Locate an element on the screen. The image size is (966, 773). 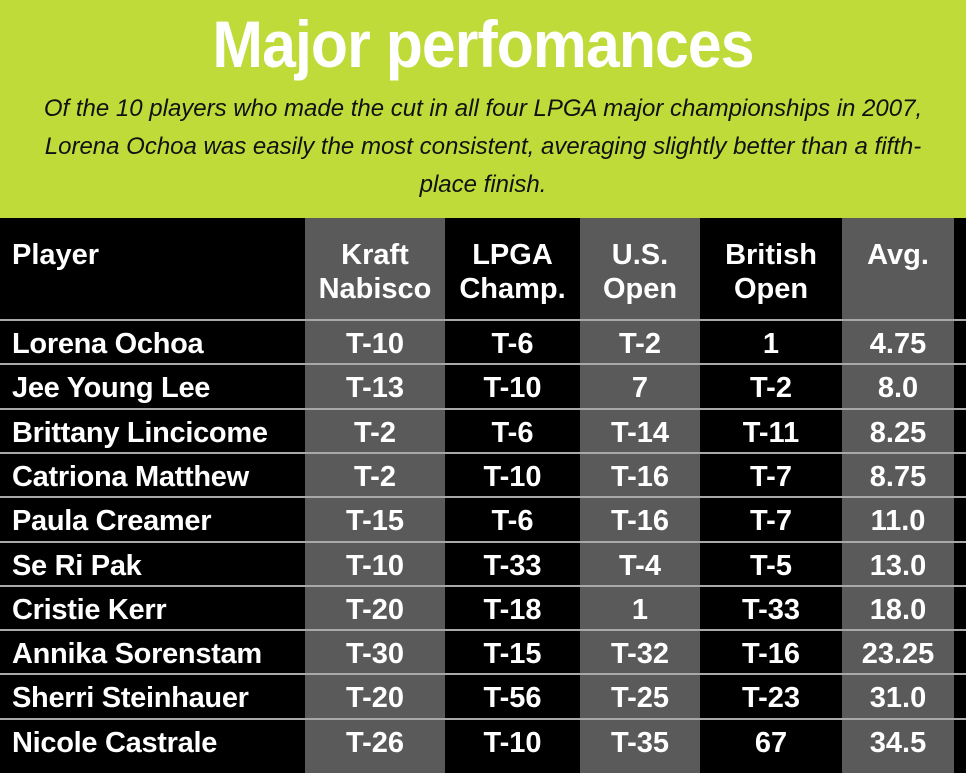
column-header-kraft: Kraft Nabisco is located at coordinates (375, 288).